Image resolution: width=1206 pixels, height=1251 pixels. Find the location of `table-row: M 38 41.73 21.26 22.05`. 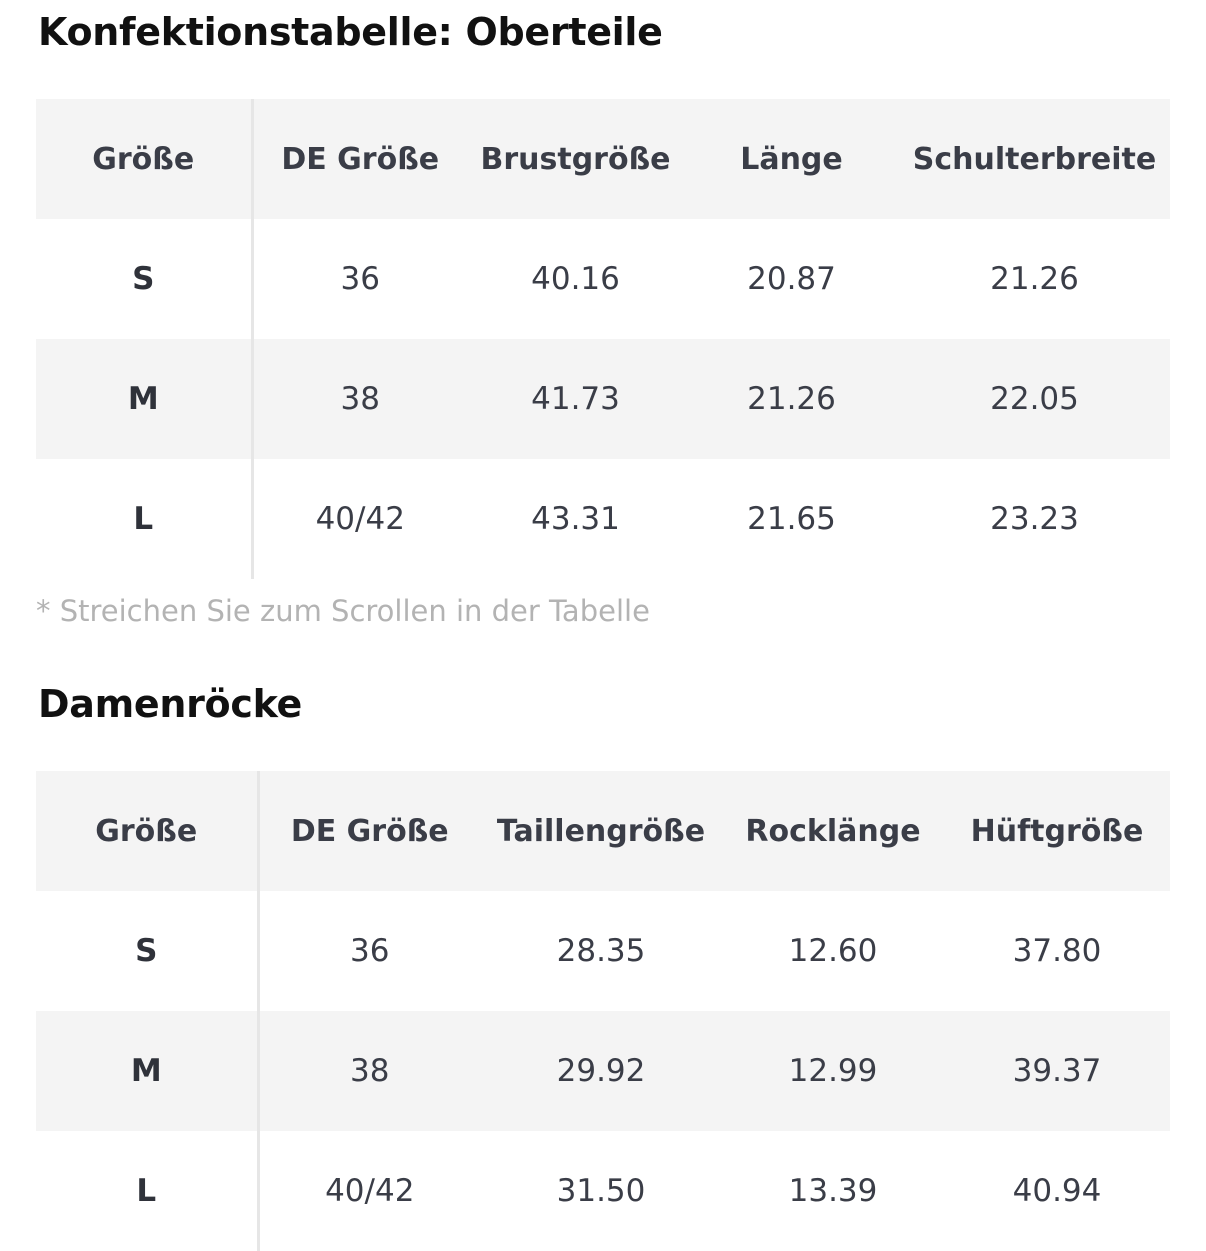

table-row: M 38 41.73 21.26 22.05 is located at coordinates (603, 399).